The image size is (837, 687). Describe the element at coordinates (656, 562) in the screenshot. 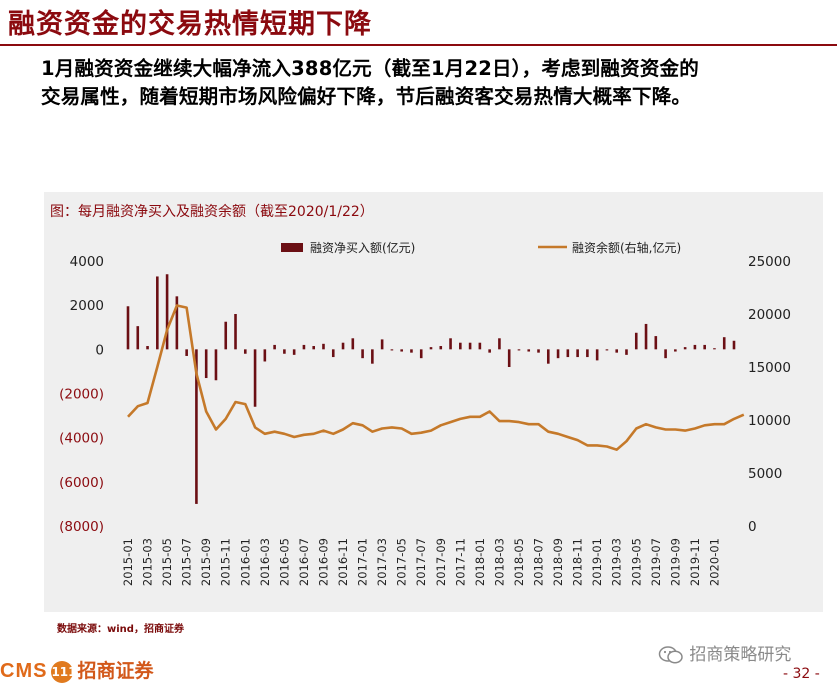

I see `x-axis-tick-label: 2019-07` at that location.